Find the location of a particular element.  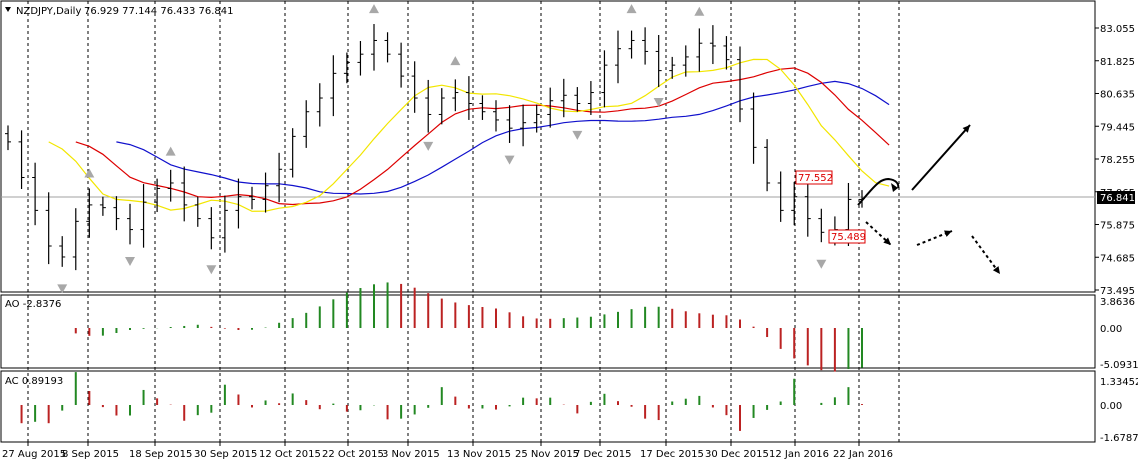

current-price-tag is located at coordinates (1116, 197).